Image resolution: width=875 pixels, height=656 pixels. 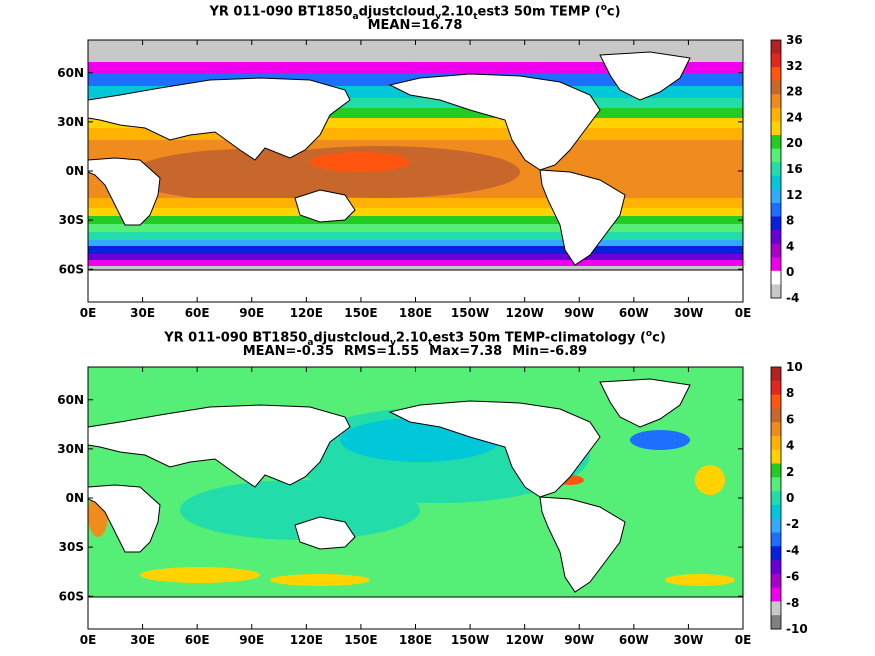 I want to click on top-x-tick-label: 120E, so click(x=306, y=313).